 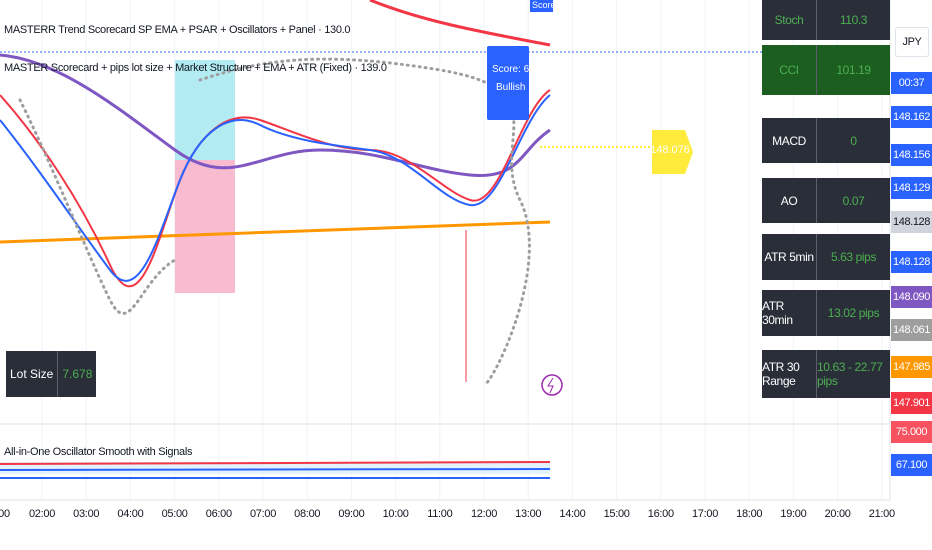 What do you see at coordinates (789, 200) in the screenshot?
I see `panel-key: AO` at bounding box center [789, 200].